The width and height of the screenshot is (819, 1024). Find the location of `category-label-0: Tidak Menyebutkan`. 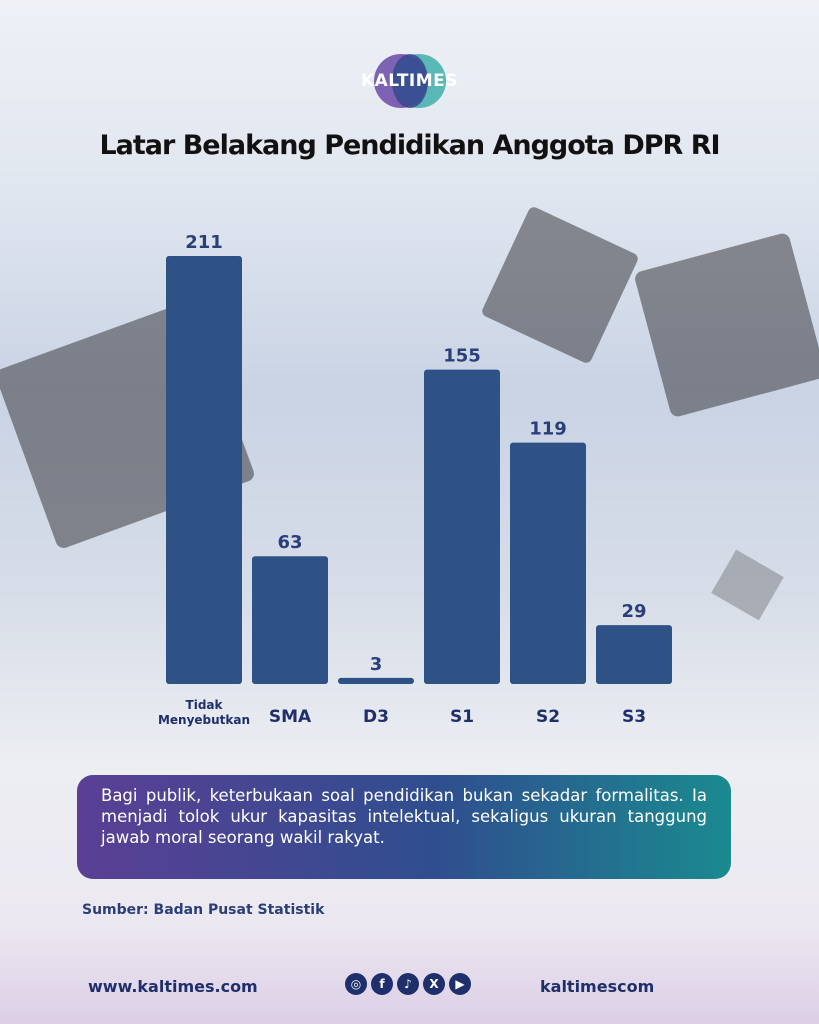

category-label-0: Tidak Menyebutkan is located at coordinates (204, 712).